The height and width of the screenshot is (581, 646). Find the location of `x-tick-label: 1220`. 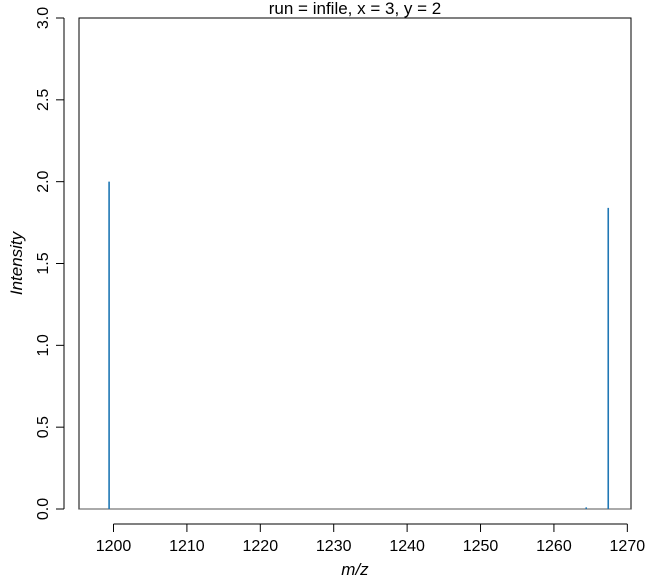

x-tick-label: 1220 is located at coordinates (261, 546).